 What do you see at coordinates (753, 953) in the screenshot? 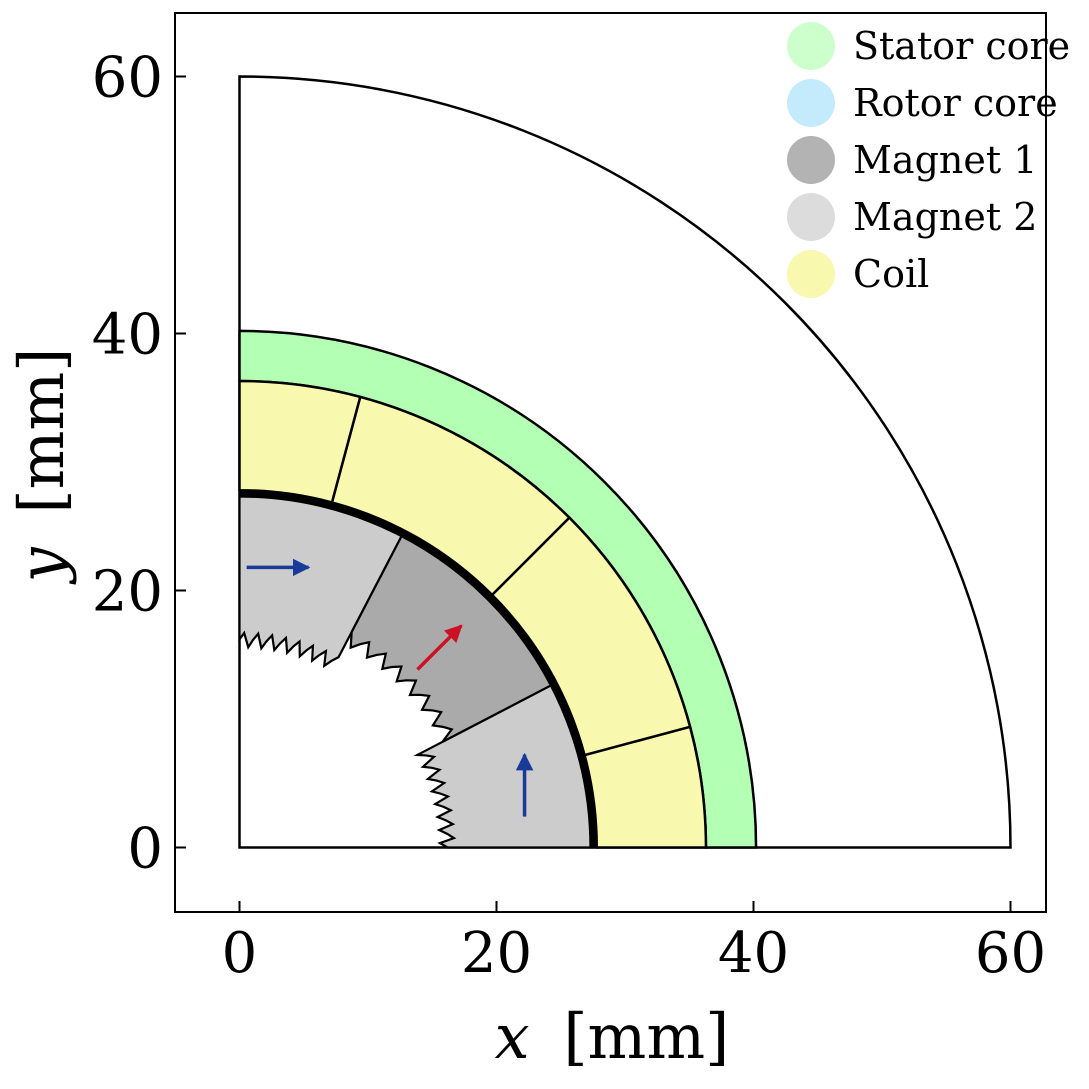
I see `x-tick-label: 40` at bounding box center [753, 953].